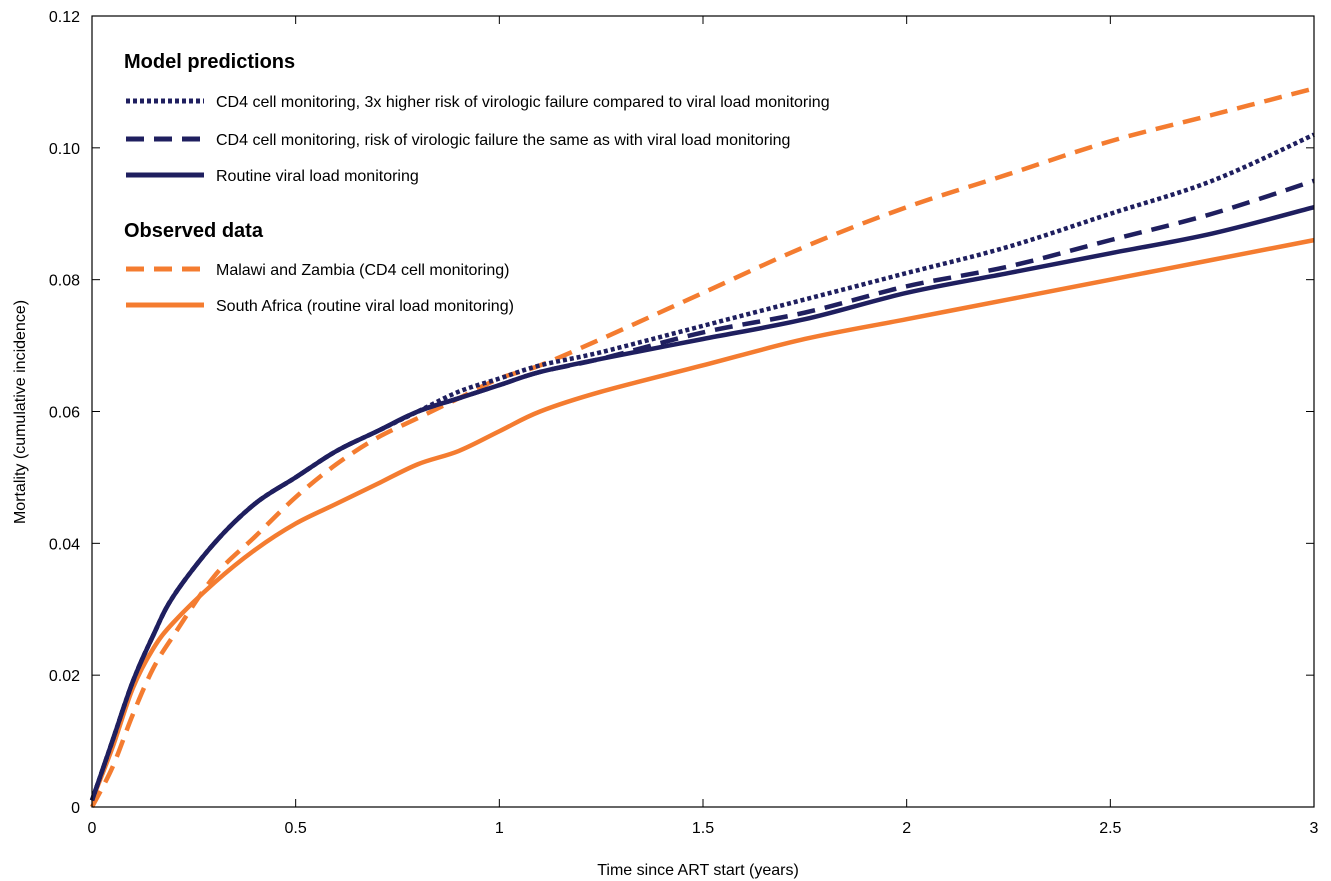 The width and height of the screenshot is (1331, 881). What do you see at coordinates (703, 828) in the screenshot?
I see `x-tick-label: 1.5` at bounding box center [703, 828].